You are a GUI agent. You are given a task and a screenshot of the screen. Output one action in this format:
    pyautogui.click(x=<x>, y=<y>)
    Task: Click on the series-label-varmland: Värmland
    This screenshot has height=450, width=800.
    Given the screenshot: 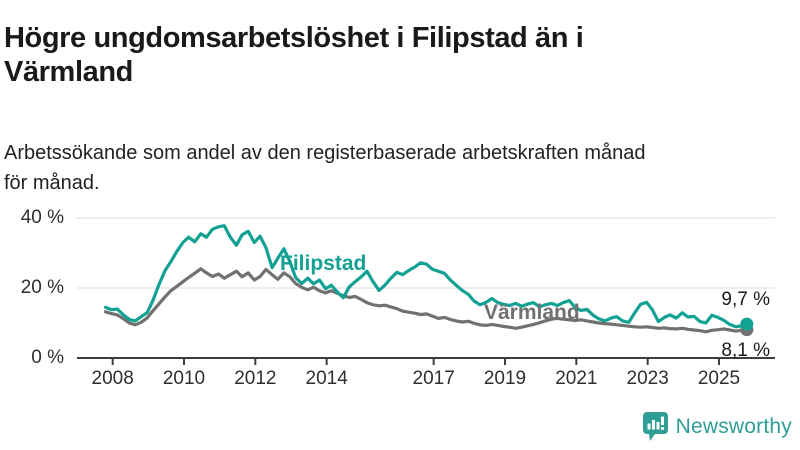 What is the action you would take?
    pyautogui.click(x=532, y=312)
    